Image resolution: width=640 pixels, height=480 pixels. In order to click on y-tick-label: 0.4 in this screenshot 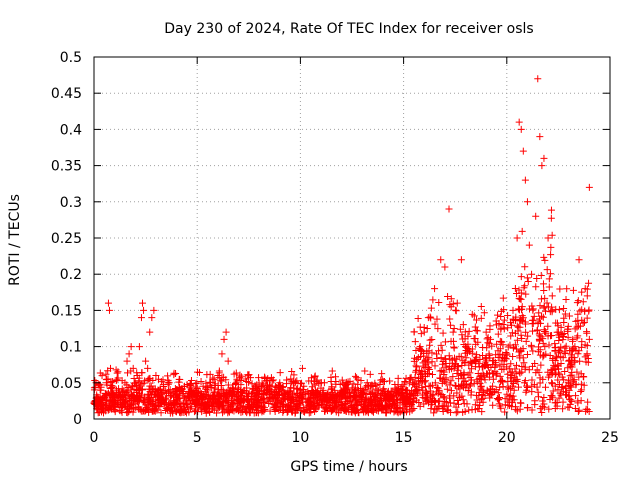, I will do `click(71, 130)`.